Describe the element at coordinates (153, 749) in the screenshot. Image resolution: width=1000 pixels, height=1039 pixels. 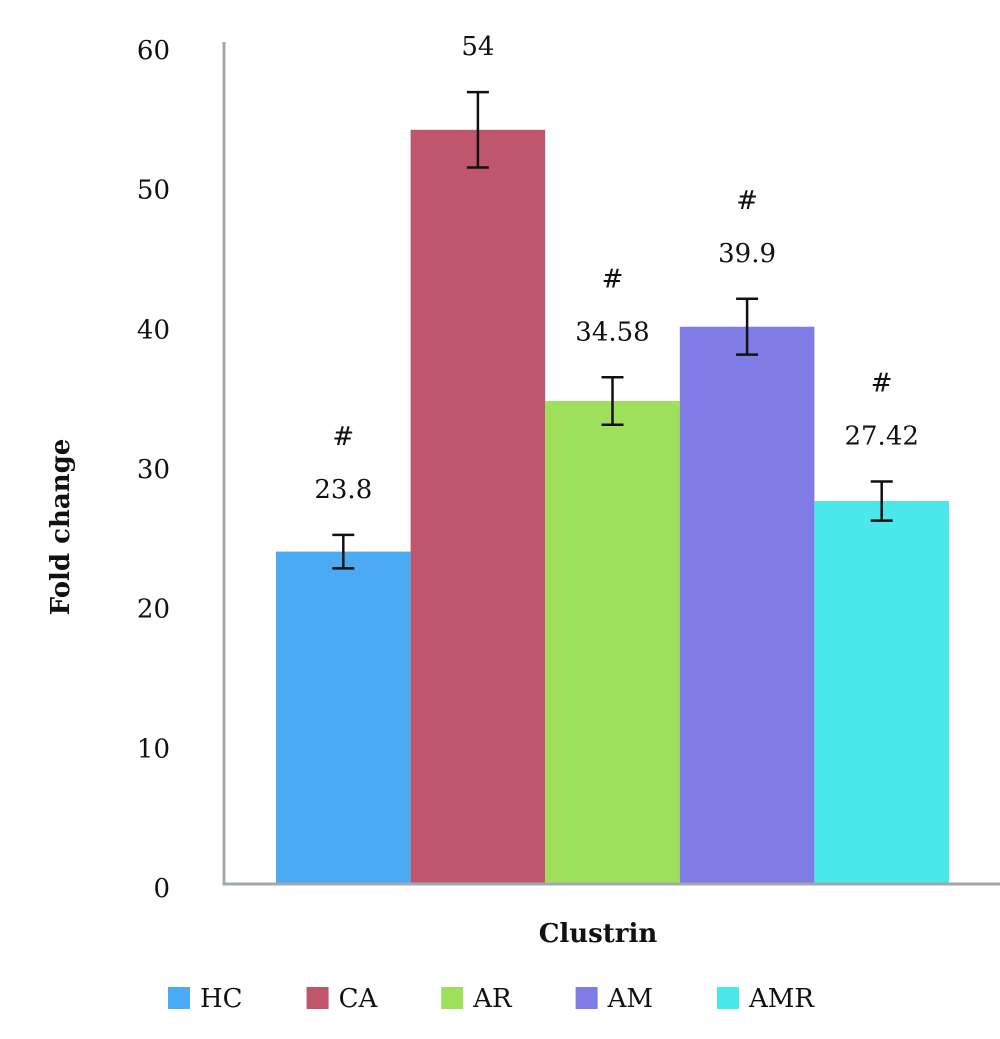
I see `y-tick-label: 10` at that location.